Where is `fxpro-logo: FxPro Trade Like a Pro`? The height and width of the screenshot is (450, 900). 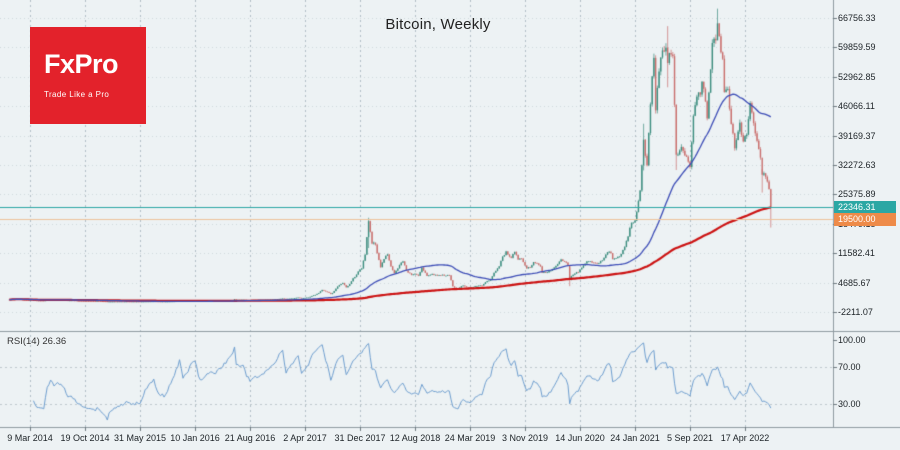 fxpro-logo: FxPro Trade Like a Pro is located at coordinates (88, 75).